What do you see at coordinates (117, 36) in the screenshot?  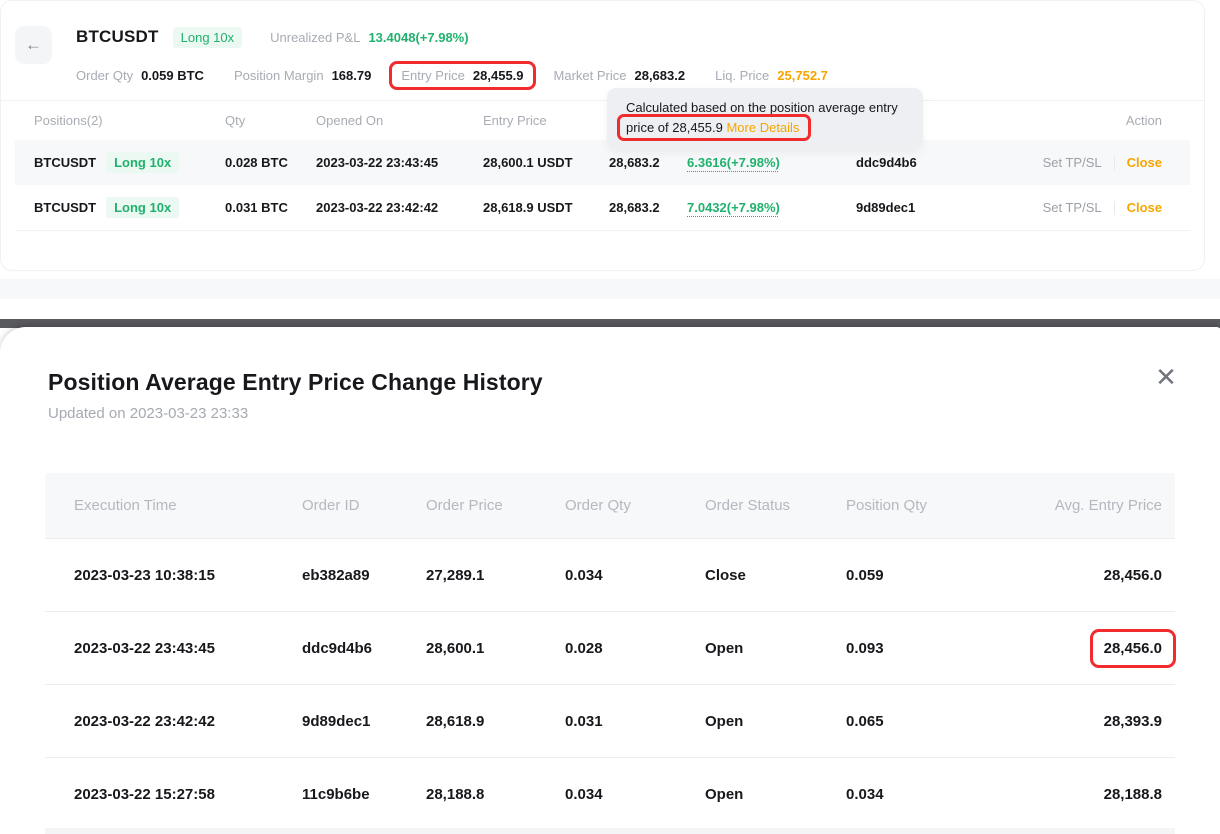 I see `symbol-title: BTCUSDT` at bounding box center [117, 36].